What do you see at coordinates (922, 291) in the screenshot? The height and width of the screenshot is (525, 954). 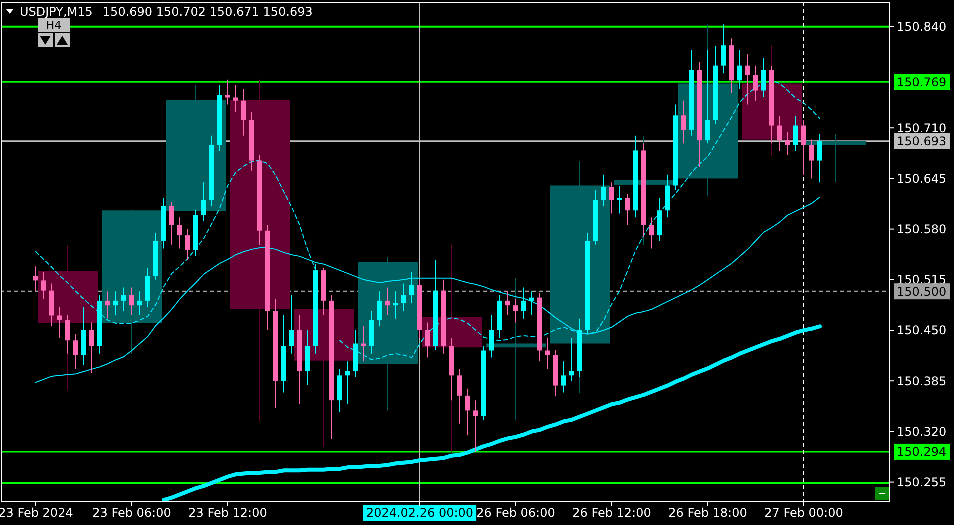 I see `ref-line-label: 150.500` at bounding box center [922, 291].